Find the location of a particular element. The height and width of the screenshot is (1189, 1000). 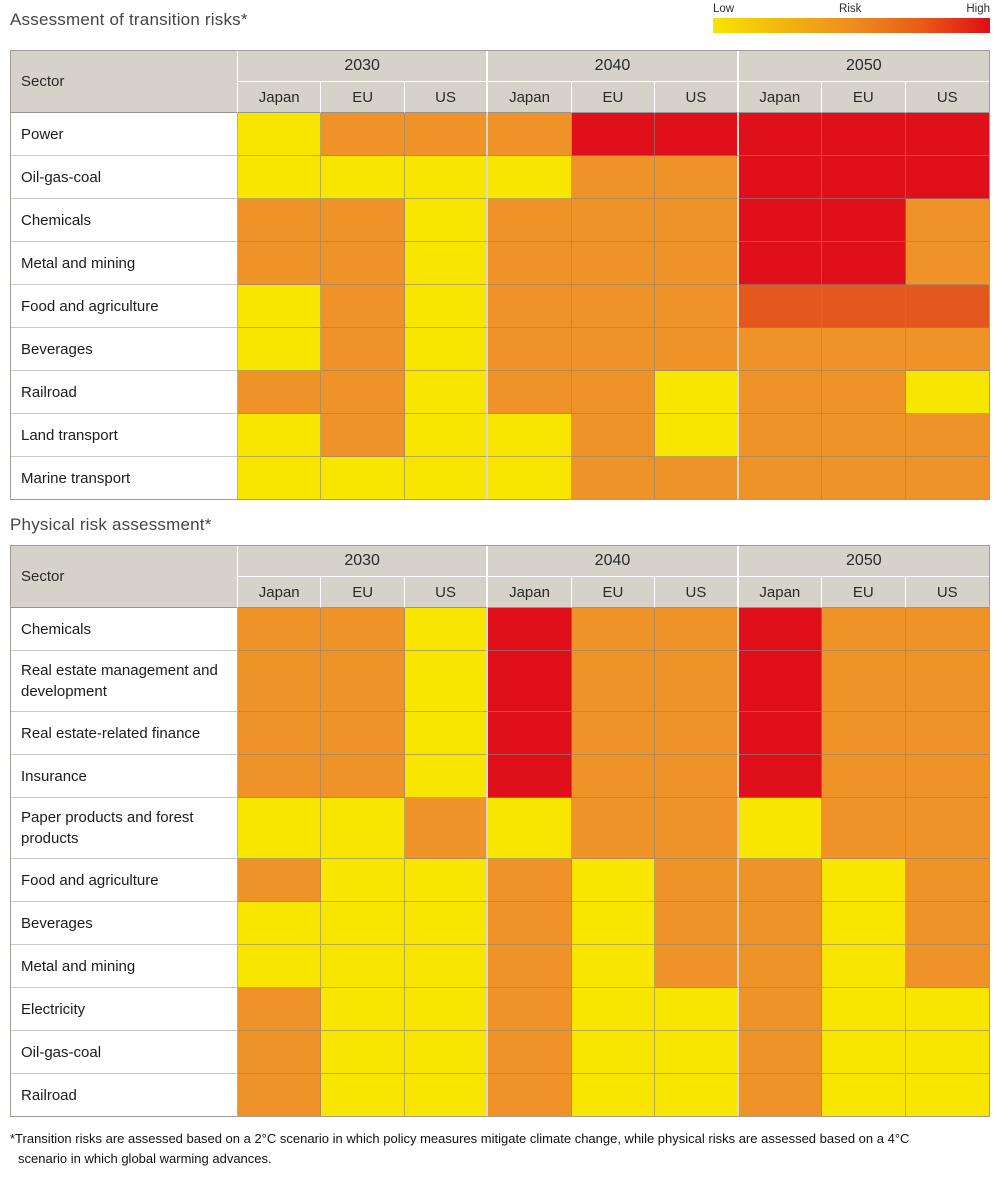

sector-label: Insurance is located at coordinates (124, 776).